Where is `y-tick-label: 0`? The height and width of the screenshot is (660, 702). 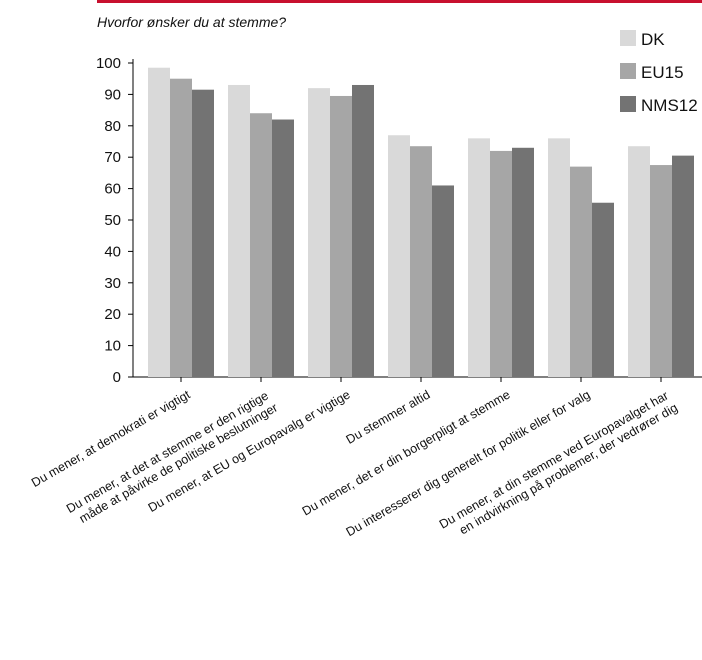
y-tick-label: 0 is located at coordinates (117, 377).